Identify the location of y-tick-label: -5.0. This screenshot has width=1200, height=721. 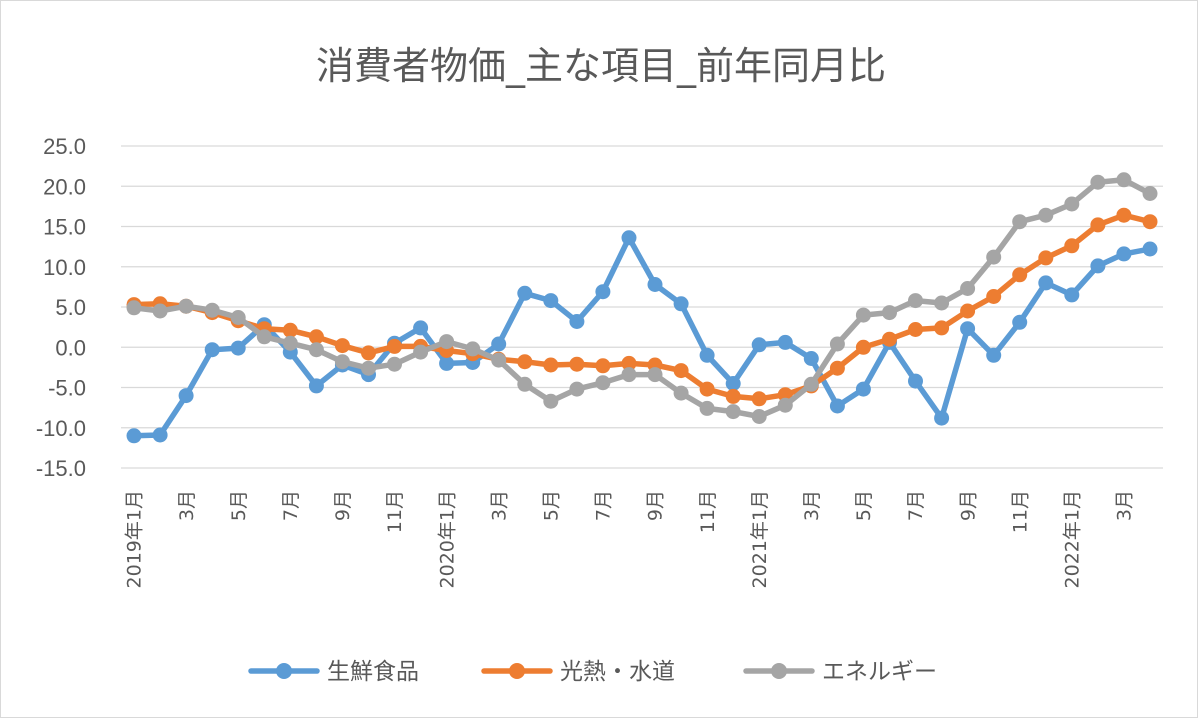
(67, 388).